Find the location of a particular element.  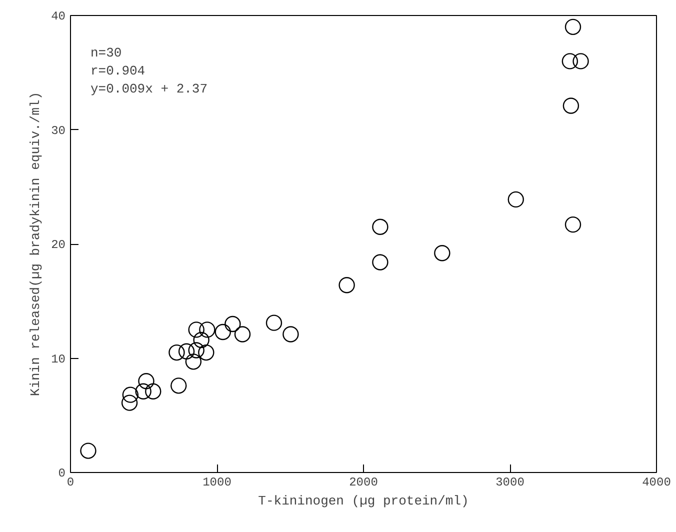

x-tick-label: 0 is located at coordinates (70, 483).